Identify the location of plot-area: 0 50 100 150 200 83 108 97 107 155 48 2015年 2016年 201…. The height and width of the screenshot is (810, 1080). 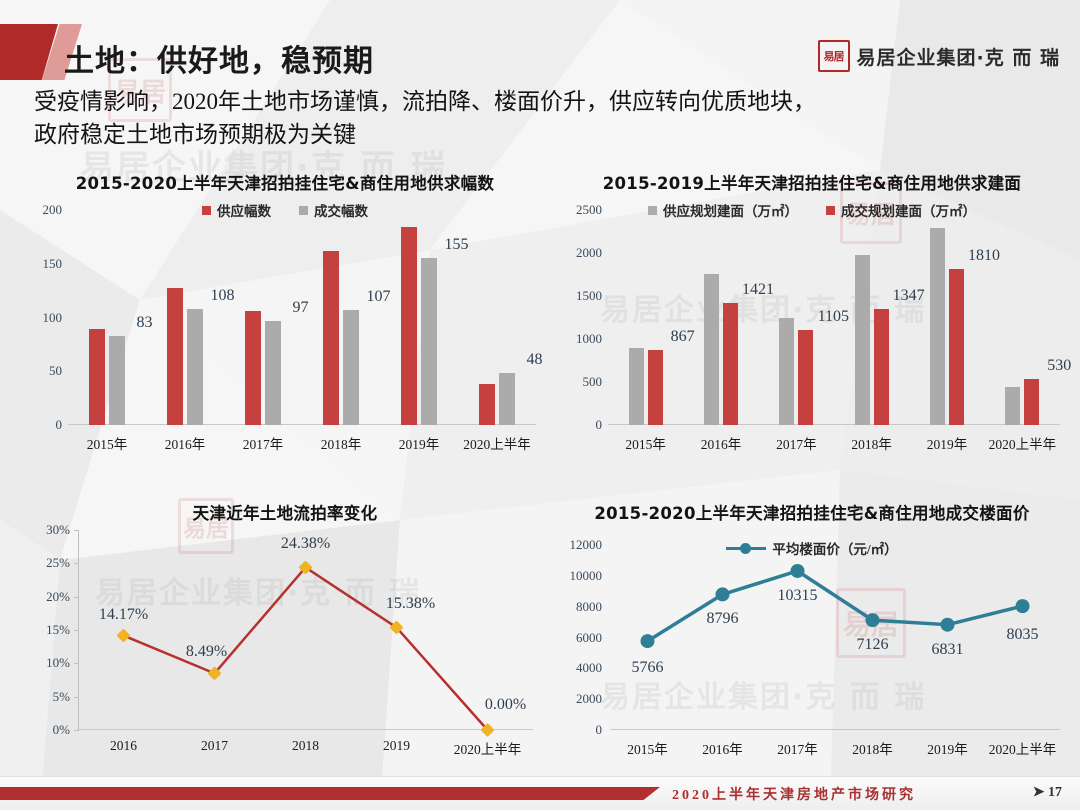
(293, 327).